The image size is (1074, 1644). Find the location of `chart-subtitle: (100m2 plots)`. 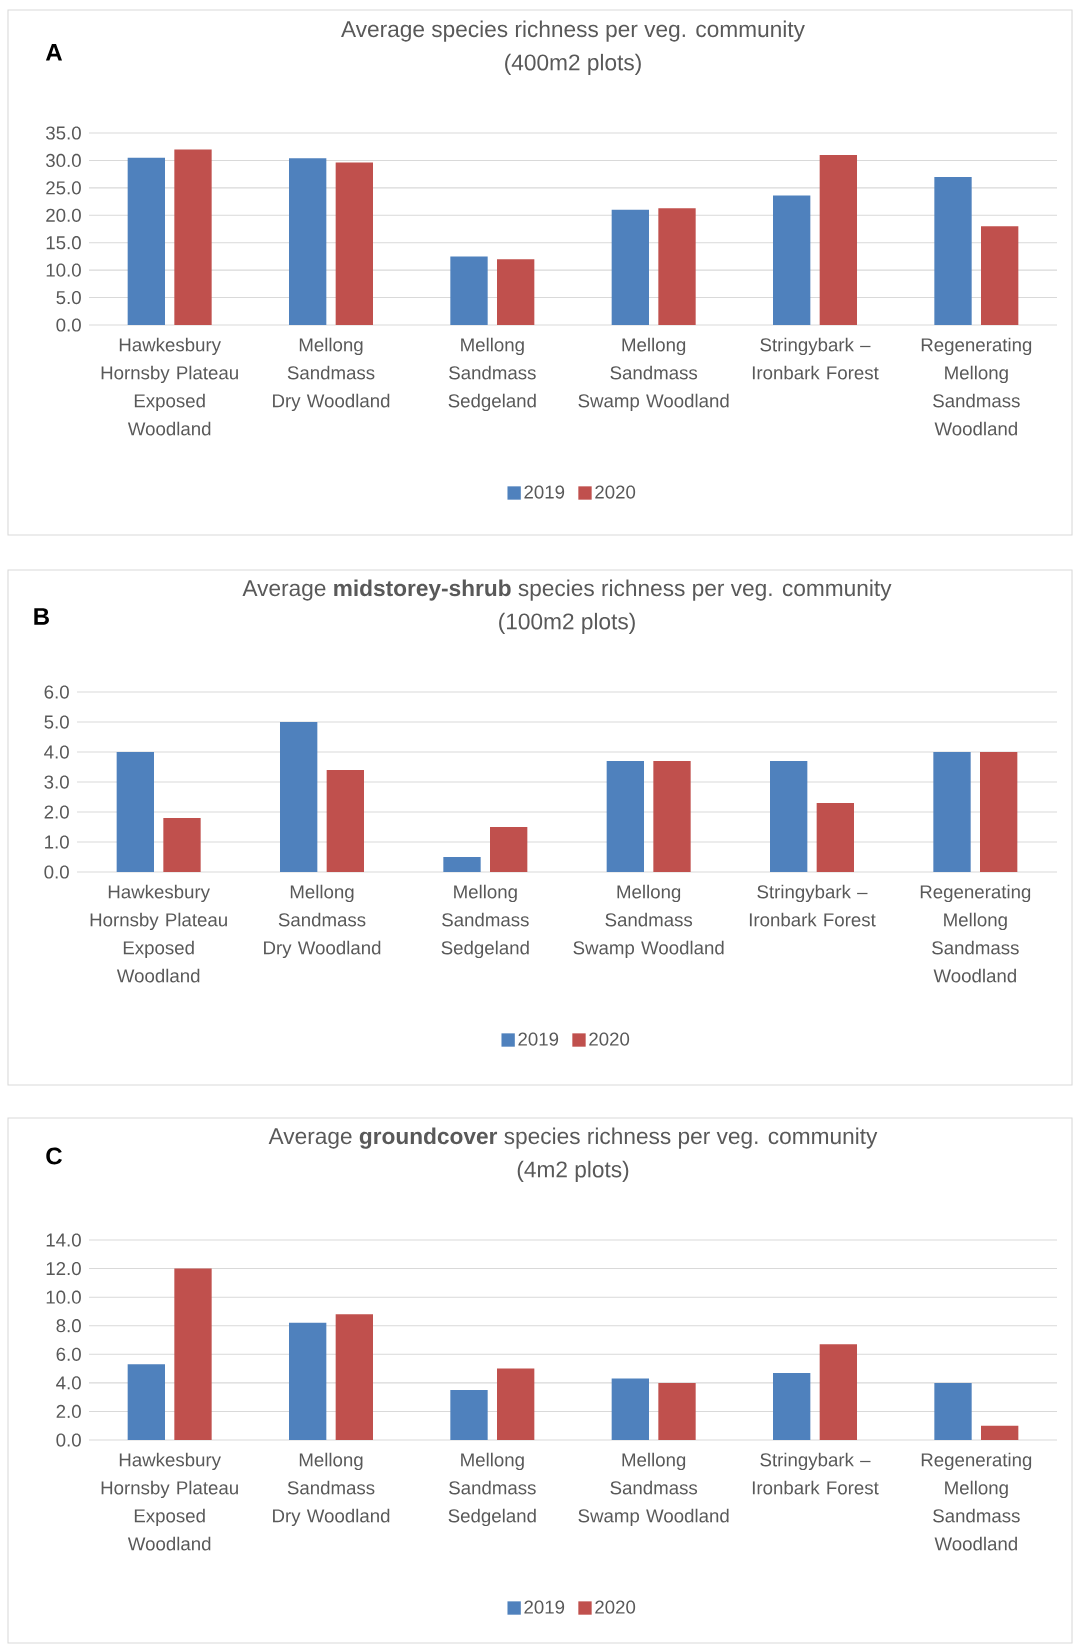

chart-subtitle: (100m2 plots) is located at coordinates (567, 623).